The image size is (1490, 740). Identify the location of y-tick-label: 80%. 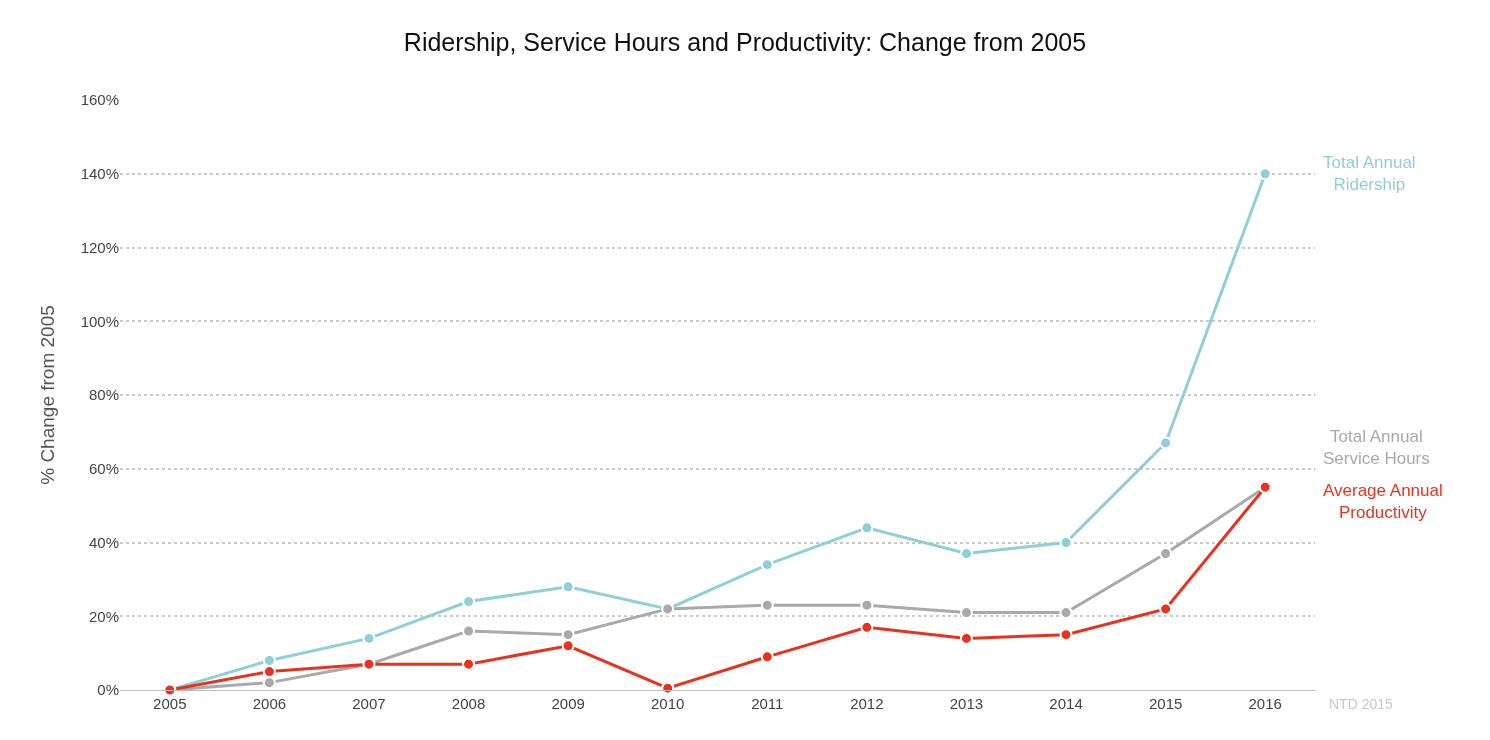
(103, 395).